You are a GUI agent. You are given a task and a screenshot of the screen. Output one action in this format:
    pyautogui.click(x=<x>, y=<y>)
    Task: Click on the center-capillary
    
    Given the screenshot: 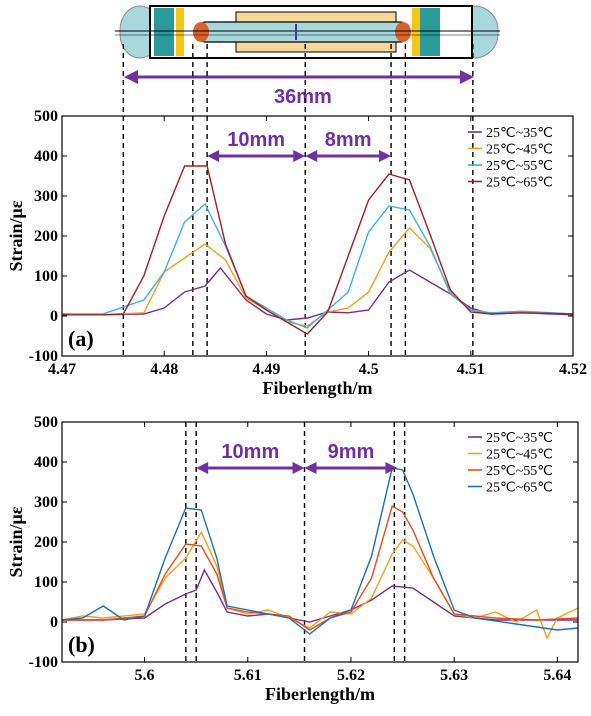 What is the action you would take?
    pyautogui.click(x=303, y=32)
    